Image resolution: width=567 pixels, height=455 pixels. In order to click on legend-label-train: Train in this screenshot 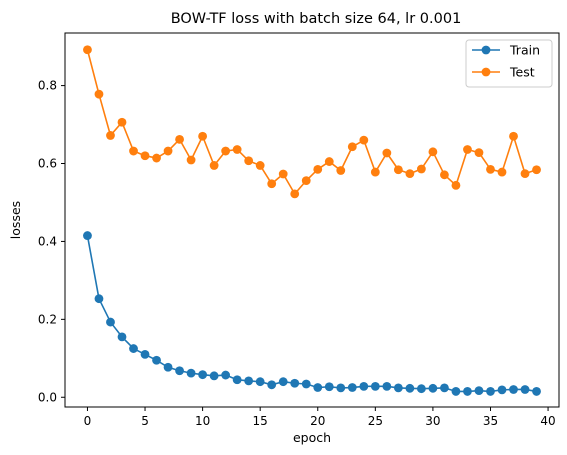, I will do `click(524, 50)`.